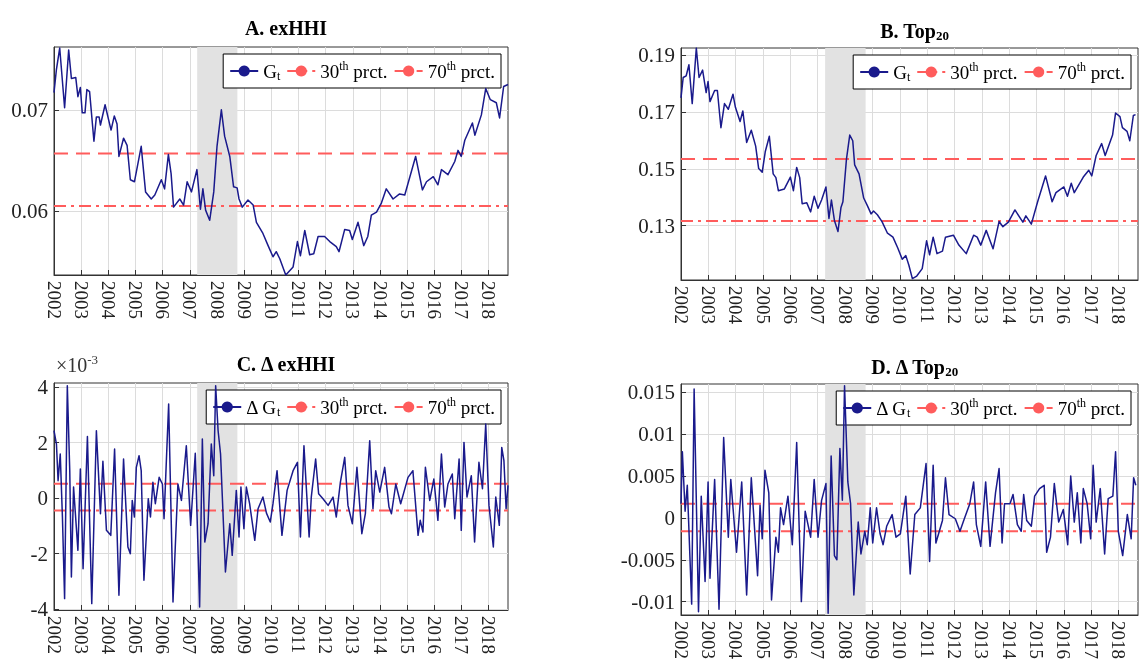  What do you see at coordinates (656, 225) in the screenshot?
I see `y-tick-label: 0.13` at bounding box center [656, 225].